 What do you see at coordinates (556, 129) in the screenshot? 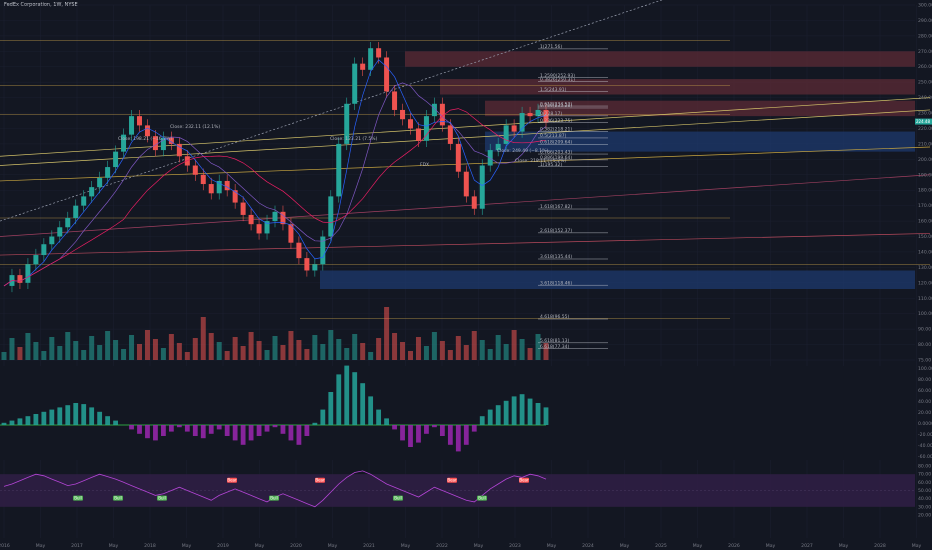
I see `fib-label: 0.382(218.21)` at bounding box center [556, 129].